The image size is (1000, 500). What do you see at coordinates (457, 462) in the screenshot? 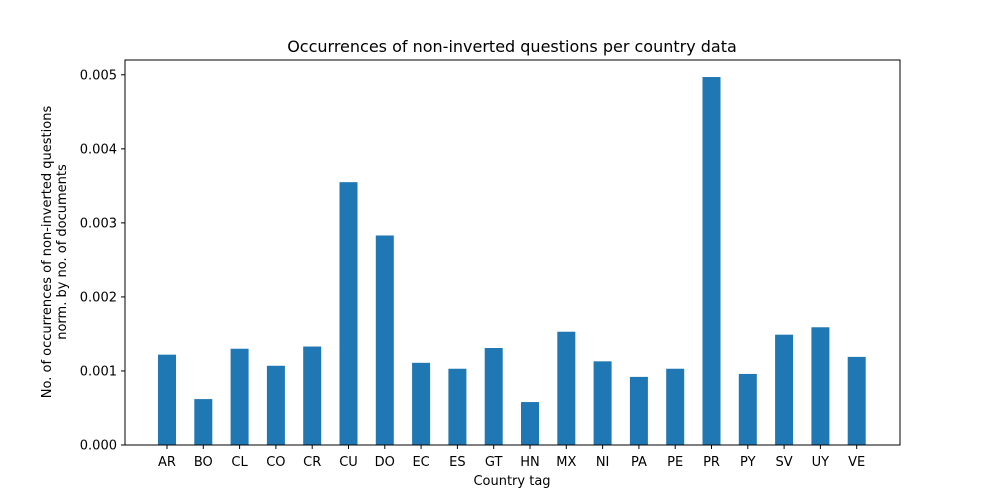
I see `x-tick-label-es: ES` at bounding box center [457, 462].